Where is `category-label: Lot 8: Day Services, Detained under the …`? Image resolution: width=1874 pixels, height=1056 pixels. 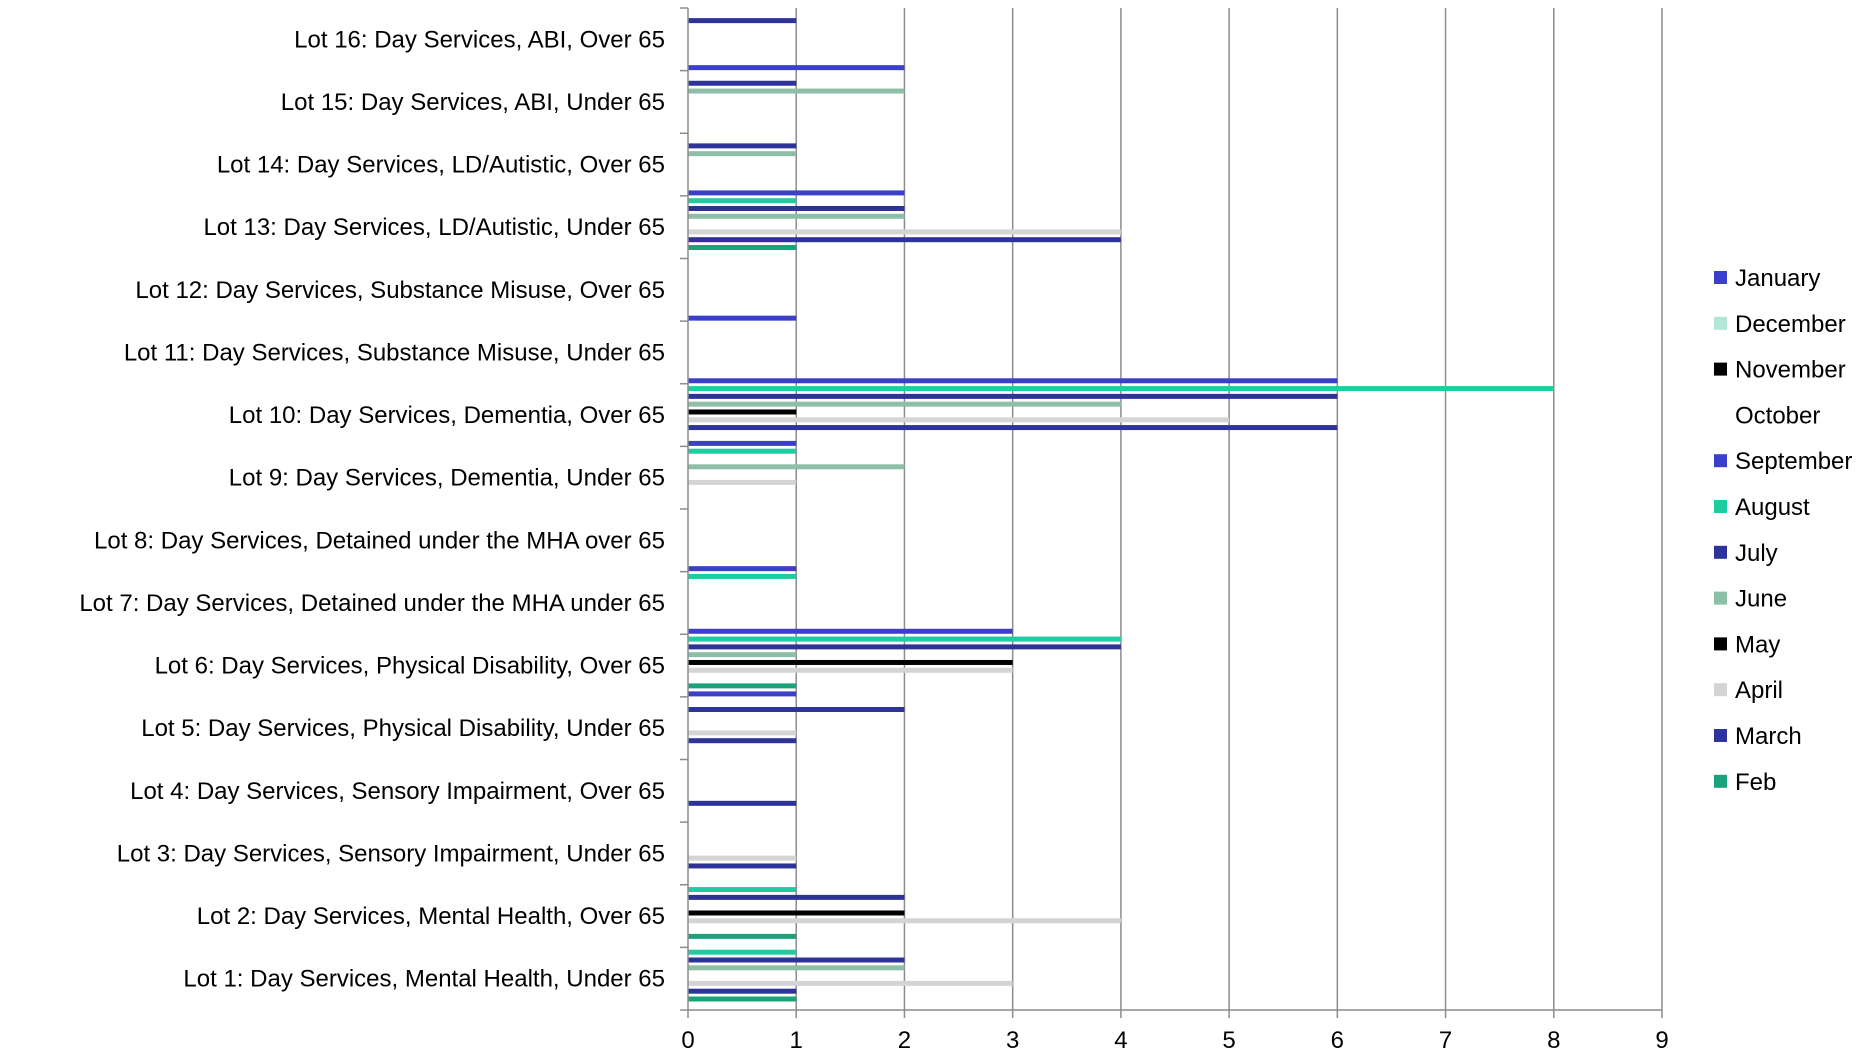
category-label: Lot 8: Day Services, Detained under the … is located at coordinates (379, 540).